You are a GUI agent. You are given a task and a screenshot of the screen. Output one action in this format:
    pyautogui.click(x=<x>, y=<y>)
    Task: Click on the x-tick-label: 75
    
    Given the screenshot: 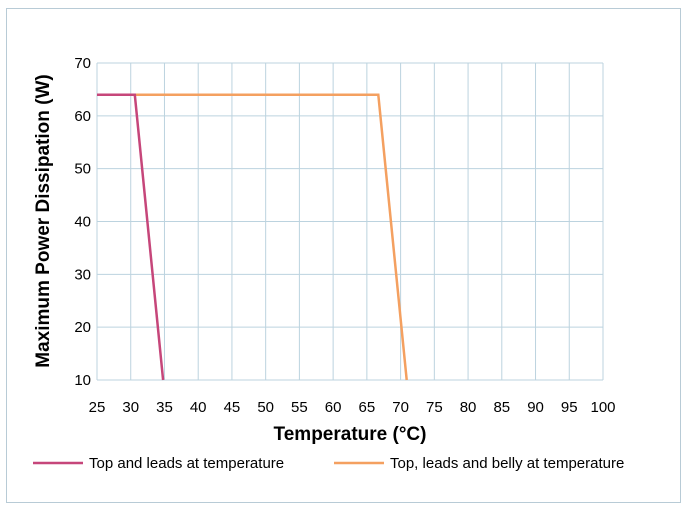 What is the action you would take?
    pyautogui.click(x=434, y=407)
    